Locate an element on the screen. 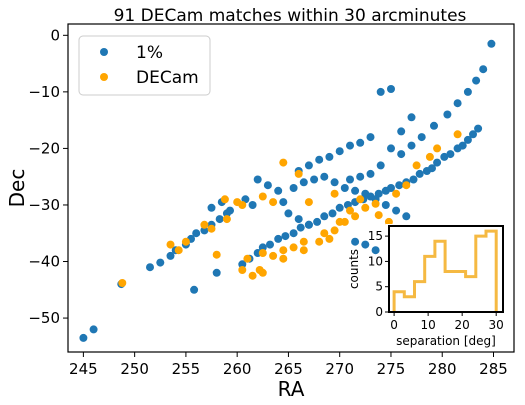 The width and height of the screenshot is (525, 405). legend-box is located at coordinates (144, 65).